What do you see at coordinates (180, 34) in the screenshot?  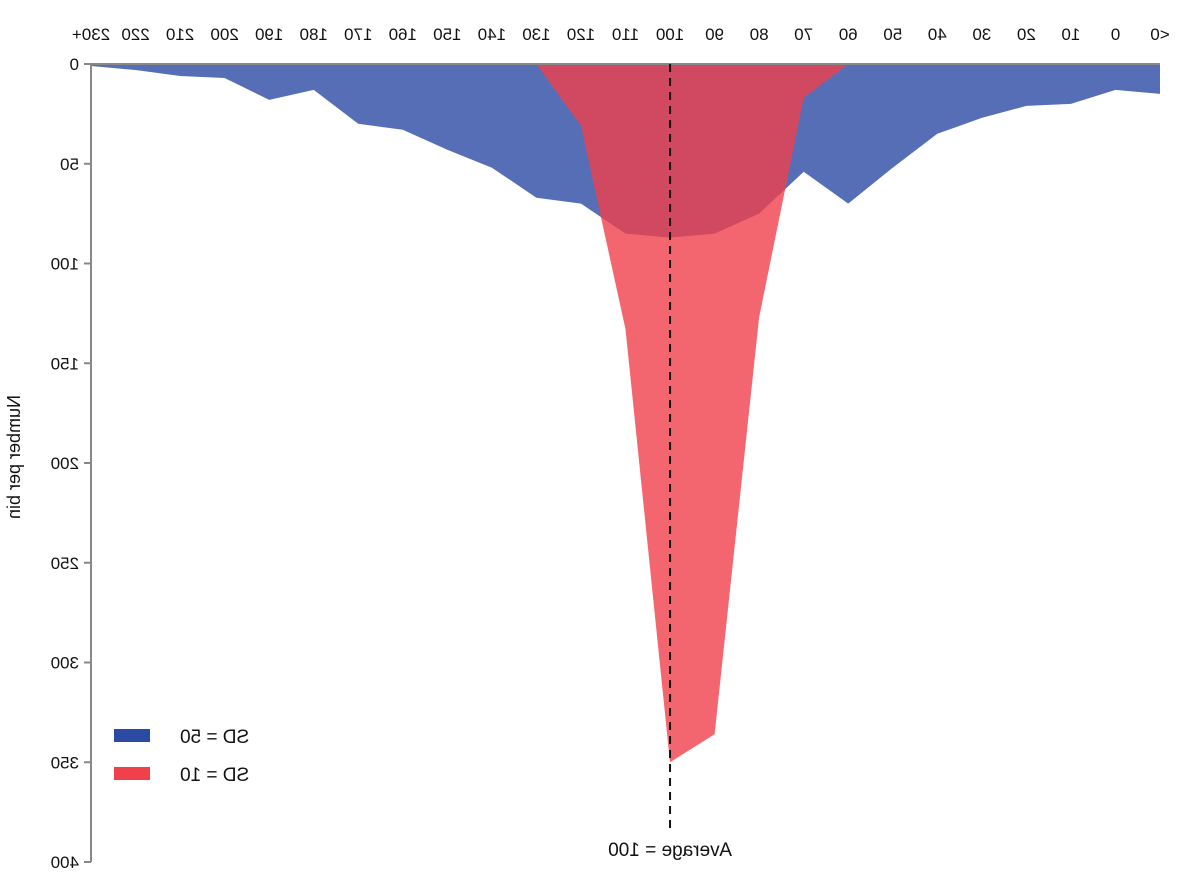 I see `x-tick-label: 210` at bounding box center [180, 34].